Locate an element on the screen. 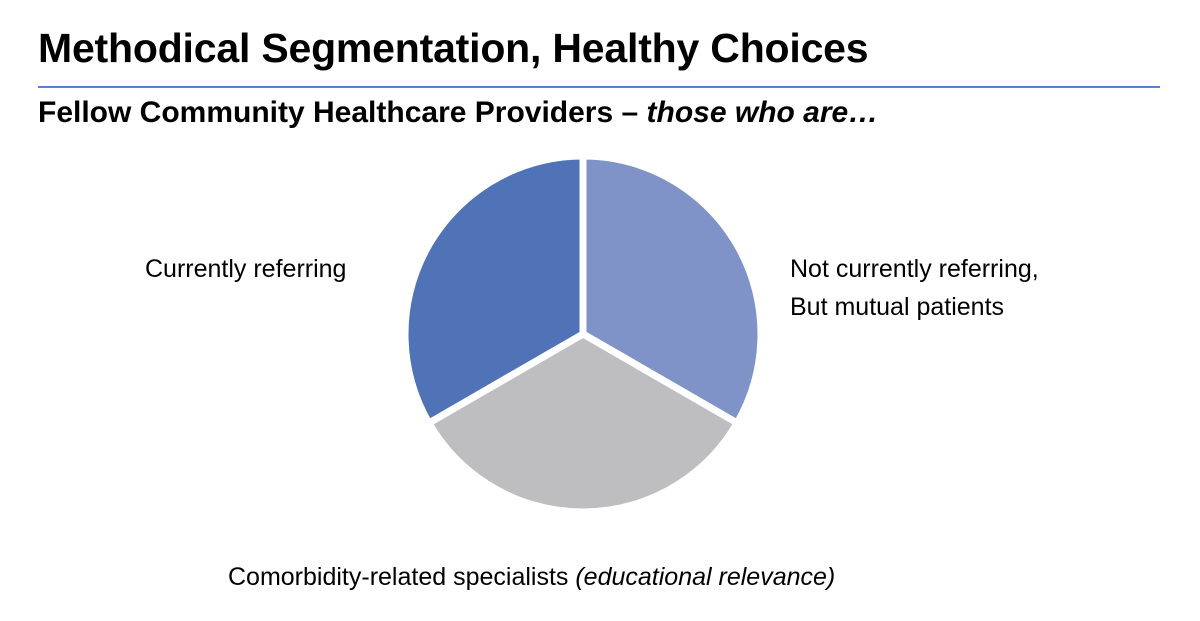  slice-label-currently-referring: Currently referring is located at coordinates (245, 269).